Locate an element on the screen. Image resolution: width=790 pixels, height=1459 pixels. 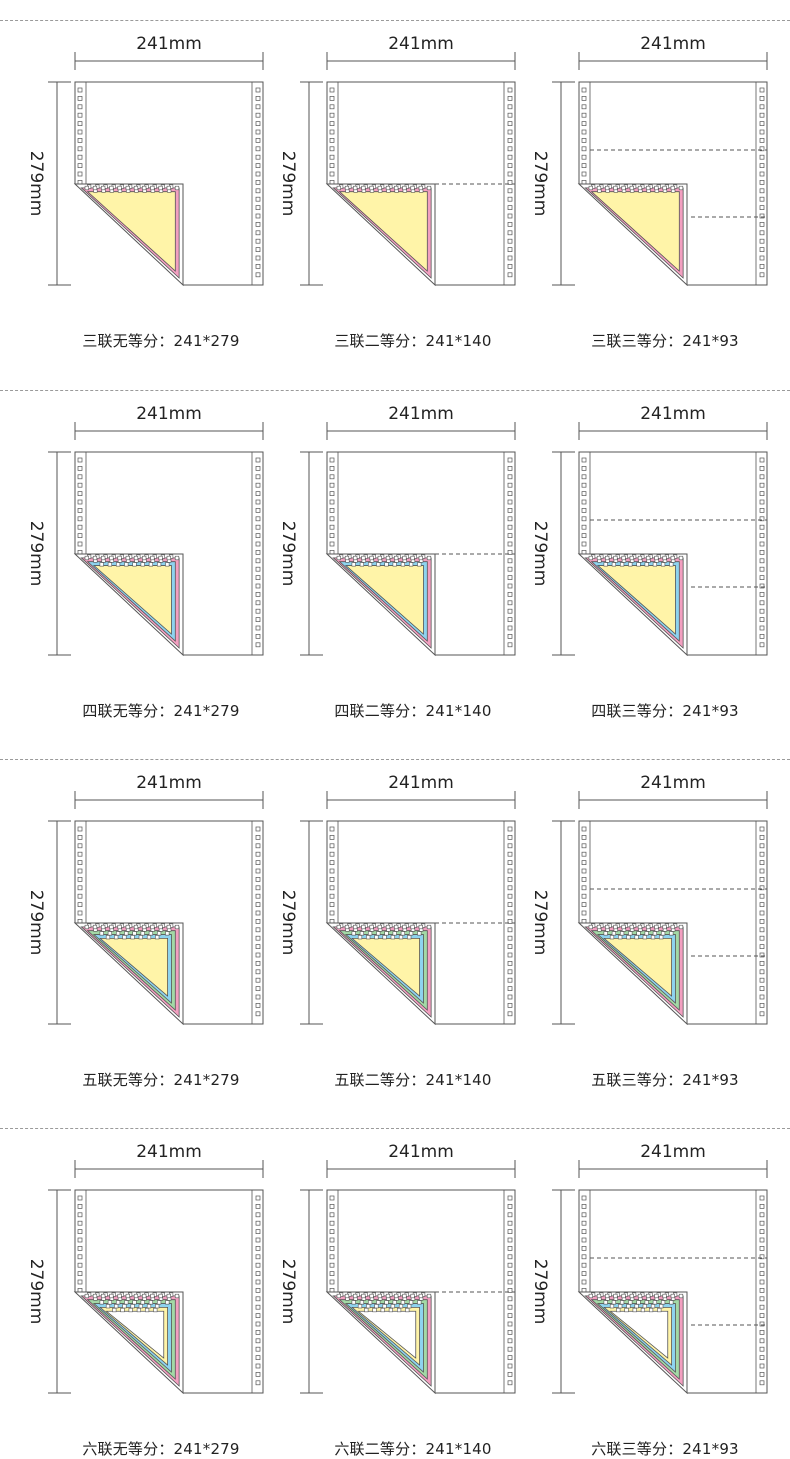
form-diagram: 241mm 279mm 三联二等分：241*140 is located at coordinates (410, 175).